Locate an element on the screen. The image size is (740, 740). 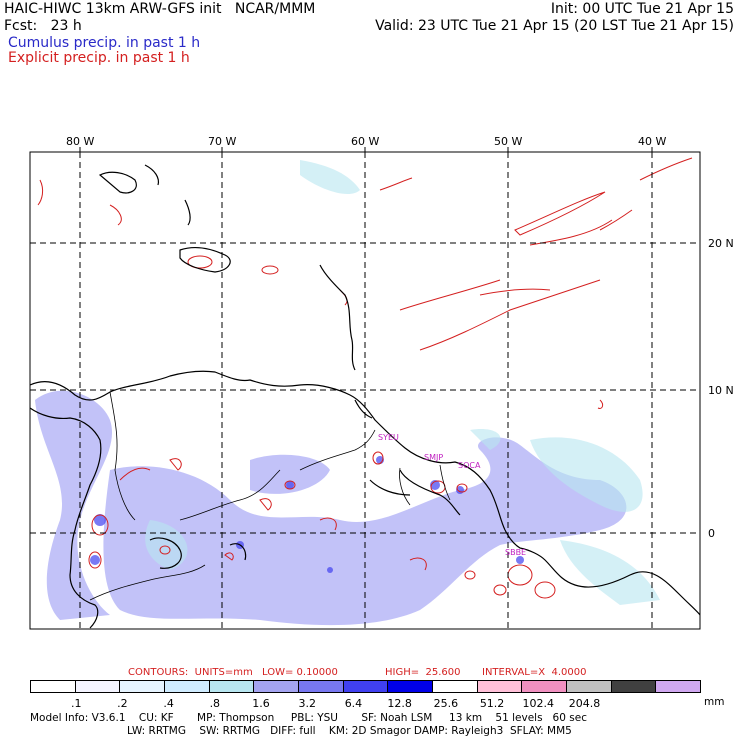
stations: SYEU SMJP SOCA SBBE is located at coordinates (452, 495).